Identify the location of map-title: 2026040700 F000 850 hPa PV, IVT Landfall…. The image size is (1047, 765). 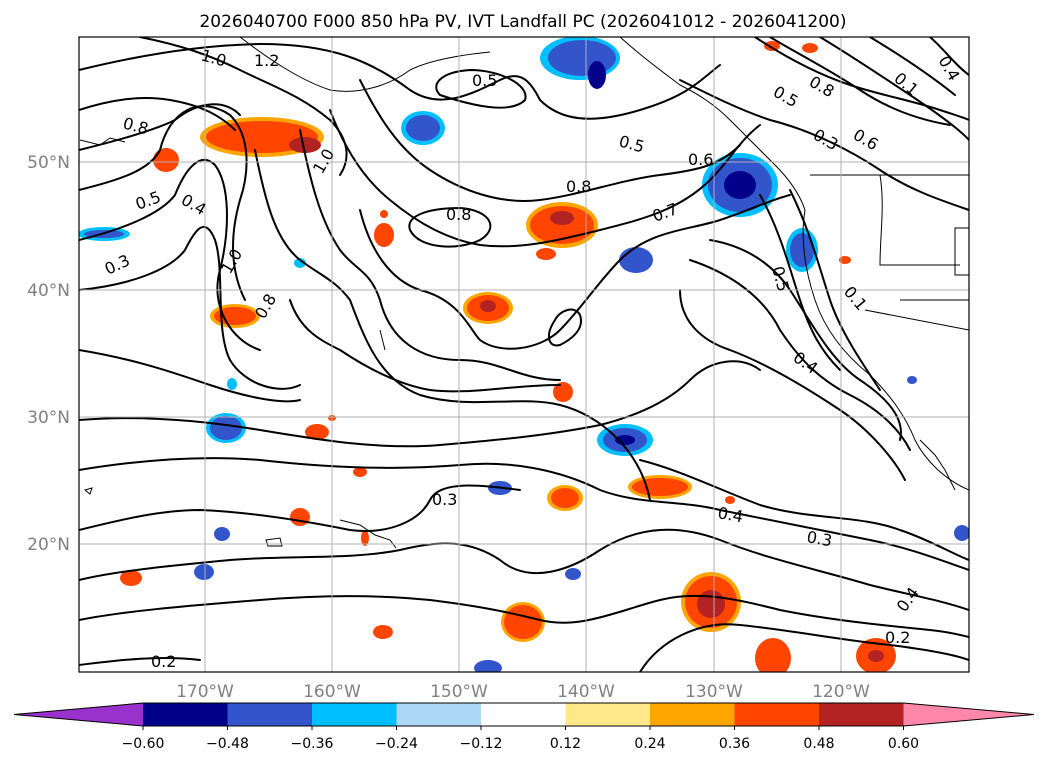
(522, 22).